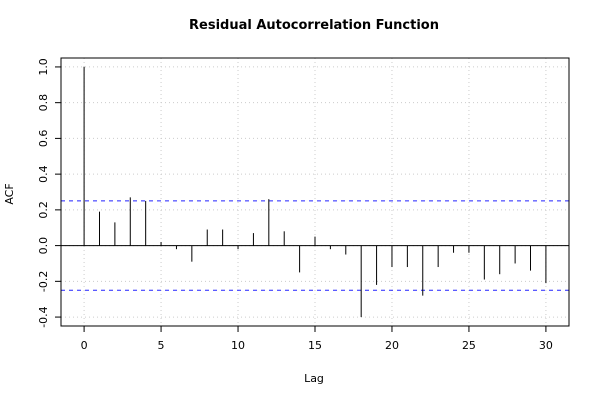  Describe the element at coordinates (84, 345) in the screenshot. I see `x-tick-label: 0` at that location.